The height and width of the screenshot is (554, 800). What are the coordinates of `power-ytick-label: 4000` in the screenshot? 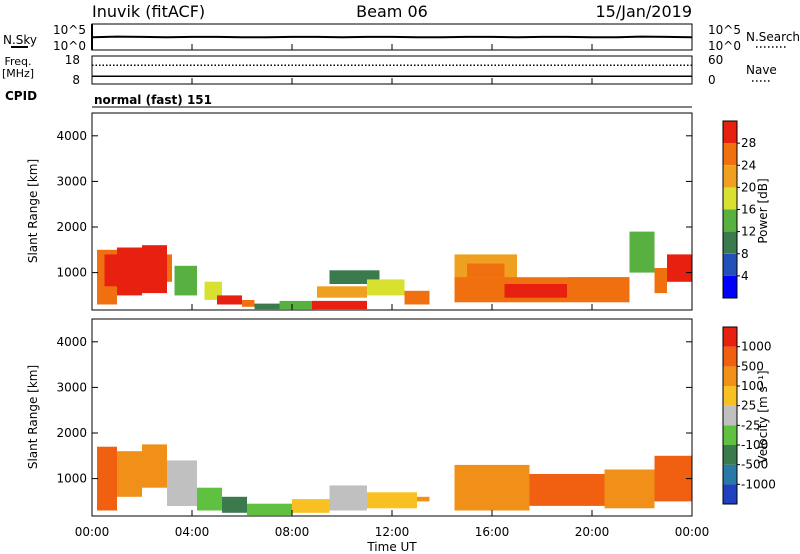 It's located at (71, 136).